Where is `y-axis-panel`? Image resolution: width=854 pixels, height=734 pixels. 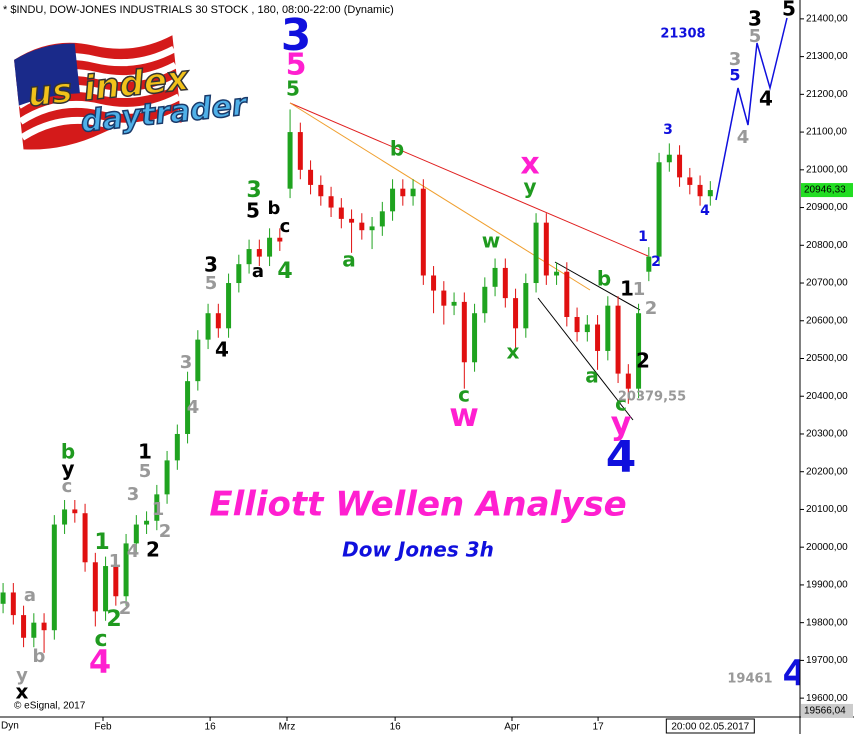
y-axis-panel is located at coordinates (827, 367).